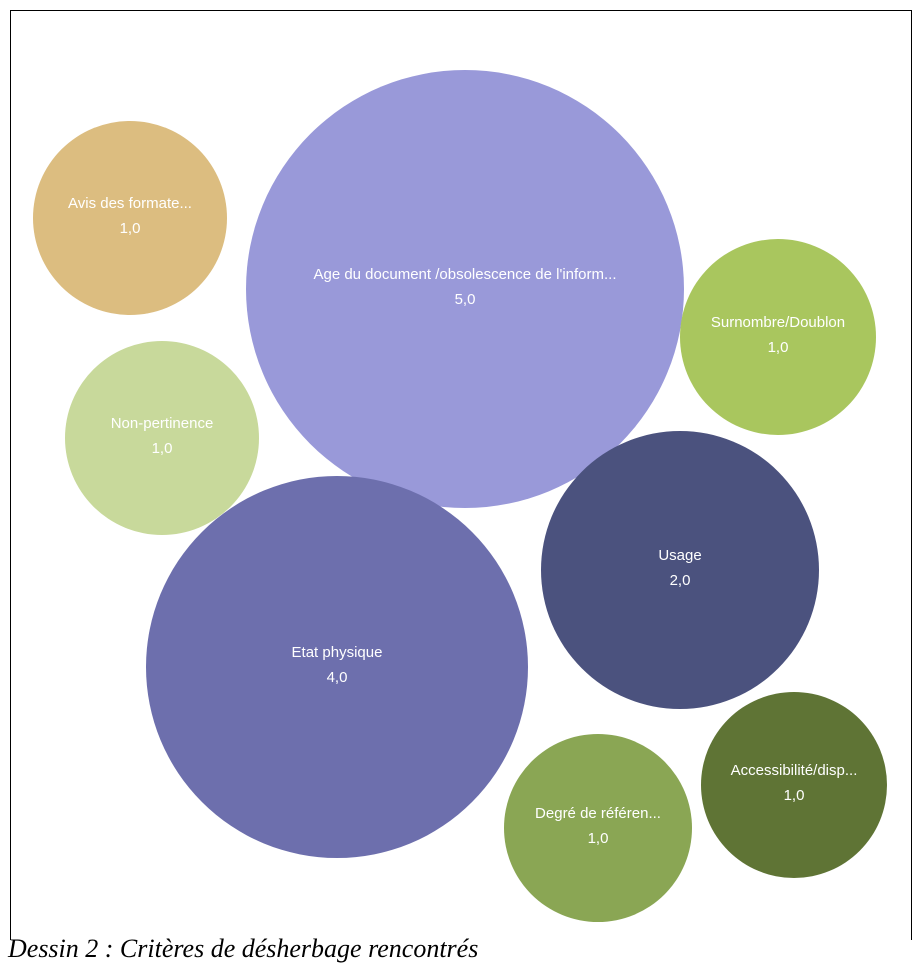  I want to click on bubble-surnombre-doublon, so click(778, 337).